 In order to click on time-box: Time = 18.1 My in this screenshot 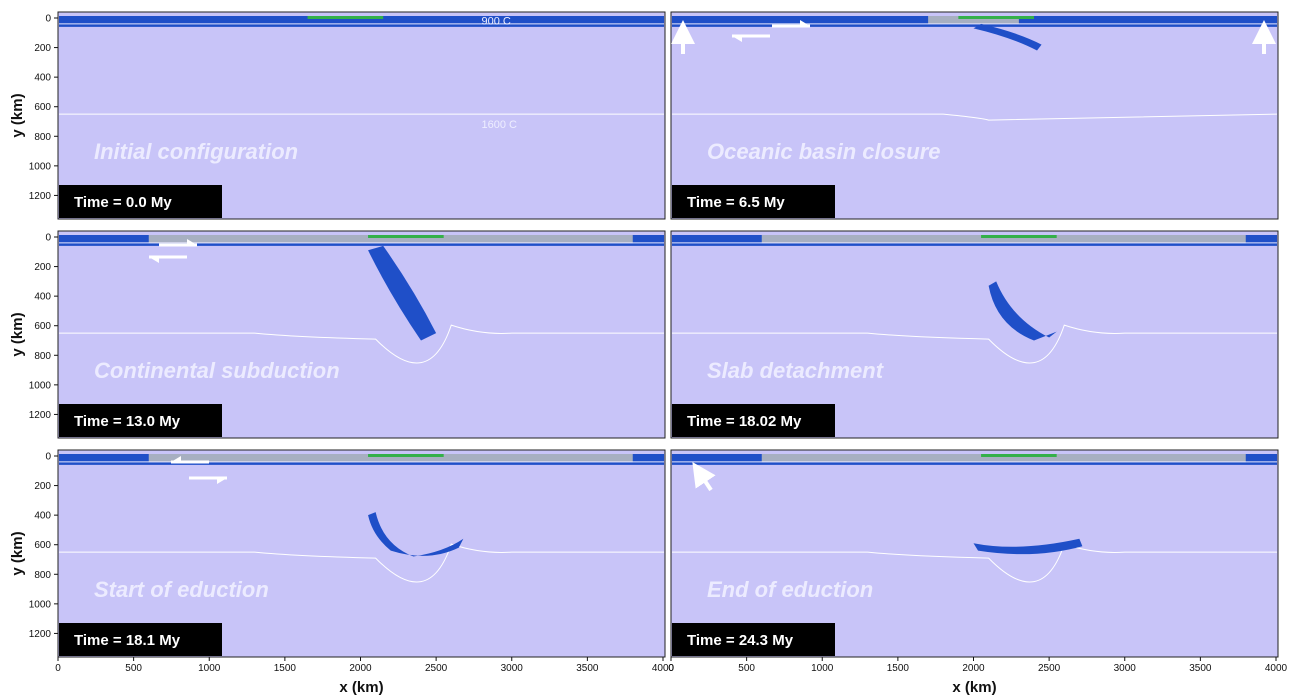, I will do `click(140, 639)`.